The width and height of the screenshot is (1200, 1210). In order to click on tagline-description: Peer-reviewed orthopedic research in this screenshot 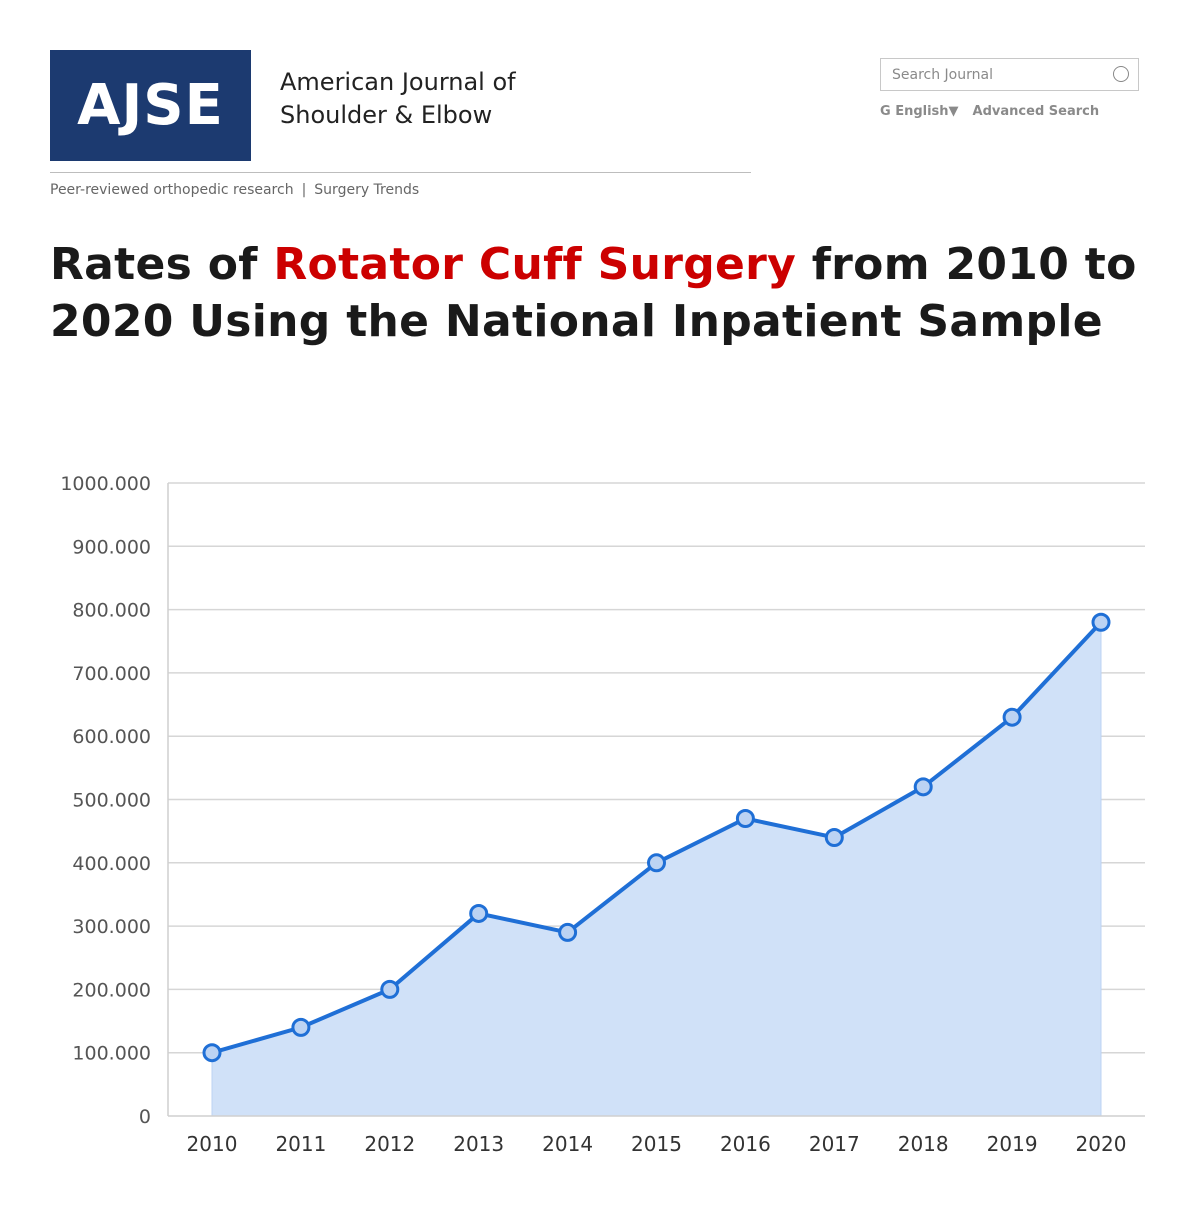, I will do `click(172, 190)`.